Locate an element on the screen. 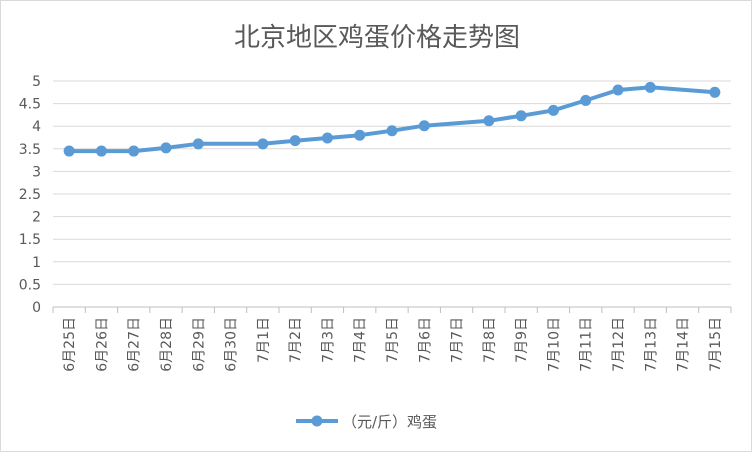  x-tick-label: 7月1日 is located at coordinates (264, 340).